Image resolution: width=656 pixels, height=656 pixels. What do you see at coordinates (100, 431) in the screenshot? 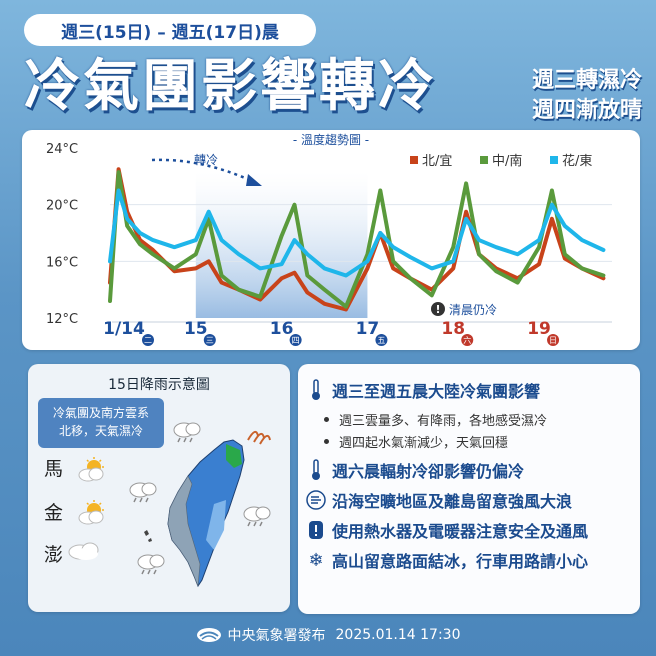
I see `callout-line-2: 北移，天氣濕冷` at bounding box center [100, 431].